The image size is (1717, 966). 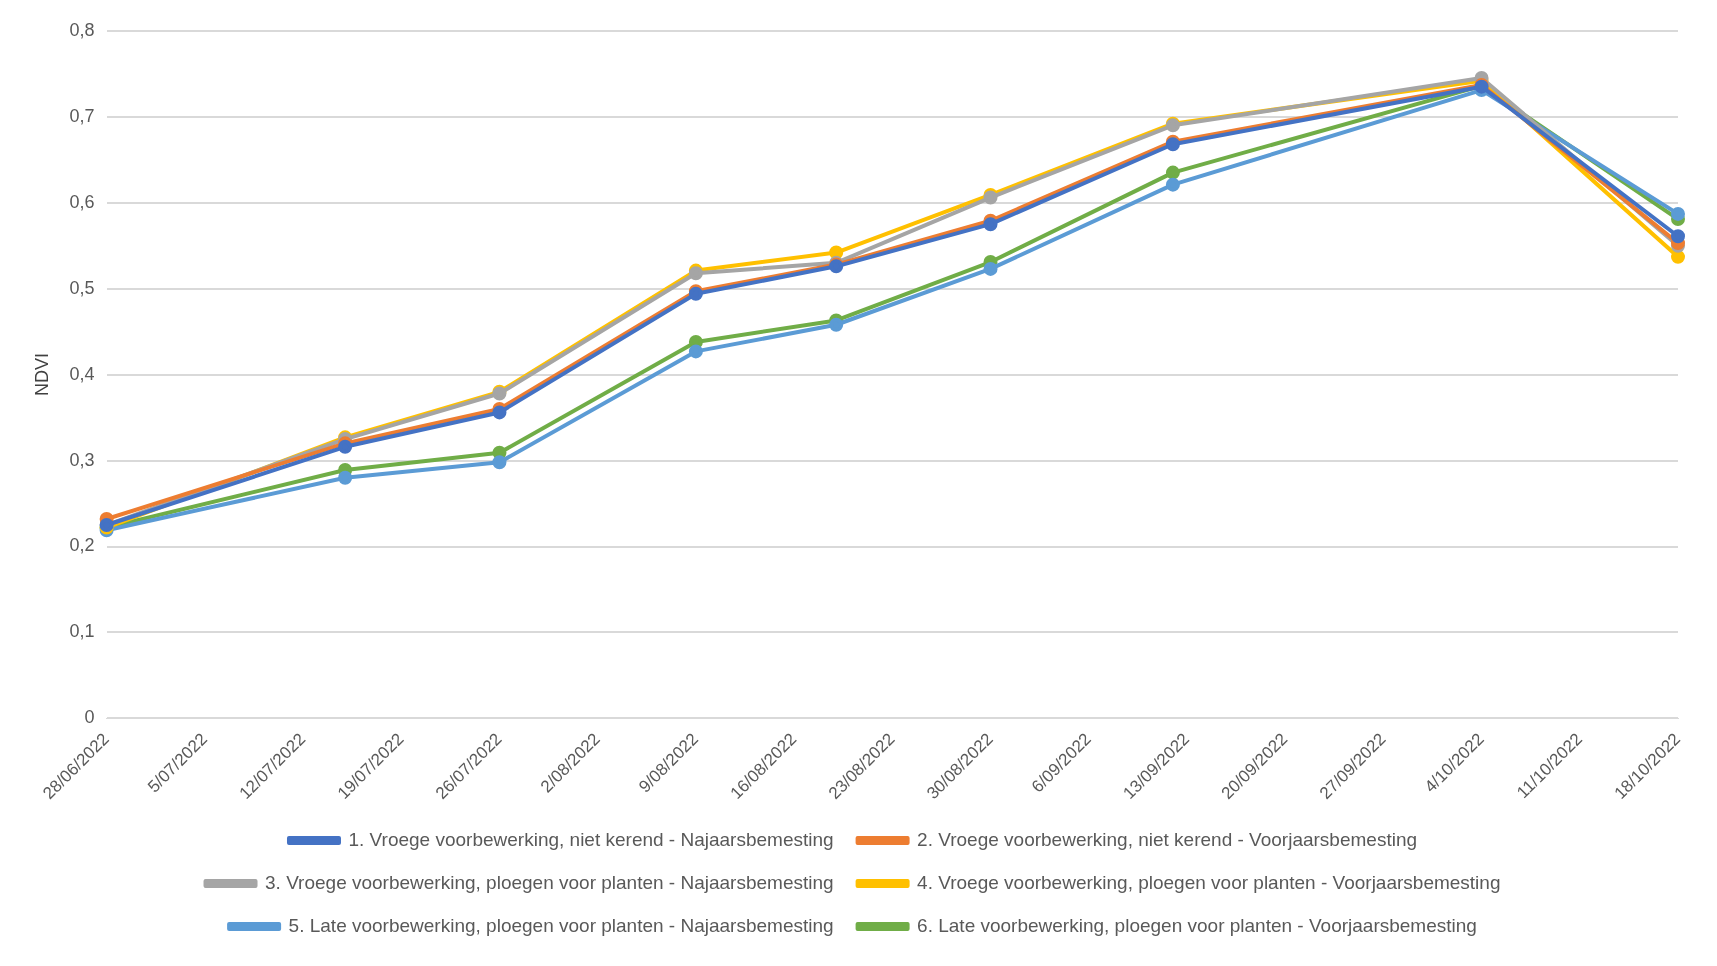 What do you see at coordinates (82, 201) in the screenshot?
I see `y-tick-label: 0,6` at bounding box center [82, 201].